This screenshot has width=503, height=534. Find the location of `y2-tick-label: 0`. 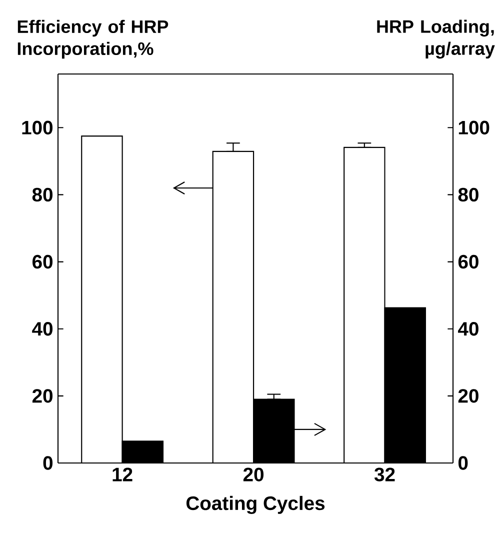

y2-tick-label: 0 is located at coordinates (463, 463).